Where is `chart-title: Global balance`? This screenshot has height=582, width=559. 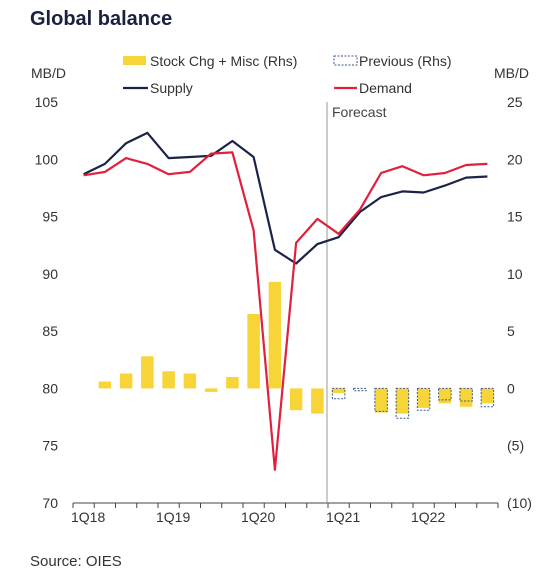 chart-title: Global balance is located at coordinates (101, 19).